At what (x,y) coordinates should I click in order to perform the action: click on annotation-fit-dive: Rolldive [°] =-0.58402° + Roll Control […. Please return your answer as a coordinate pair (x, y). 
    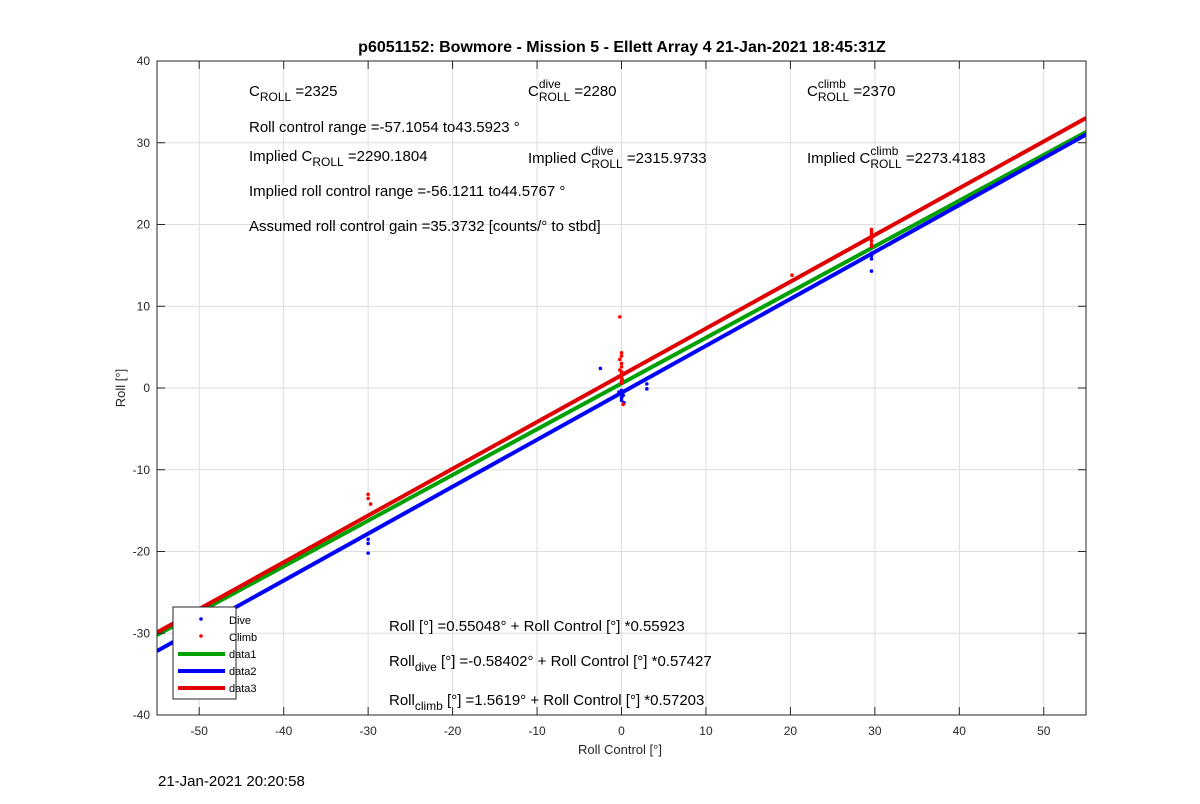
    Looking at the image, I should click on (550, 663).